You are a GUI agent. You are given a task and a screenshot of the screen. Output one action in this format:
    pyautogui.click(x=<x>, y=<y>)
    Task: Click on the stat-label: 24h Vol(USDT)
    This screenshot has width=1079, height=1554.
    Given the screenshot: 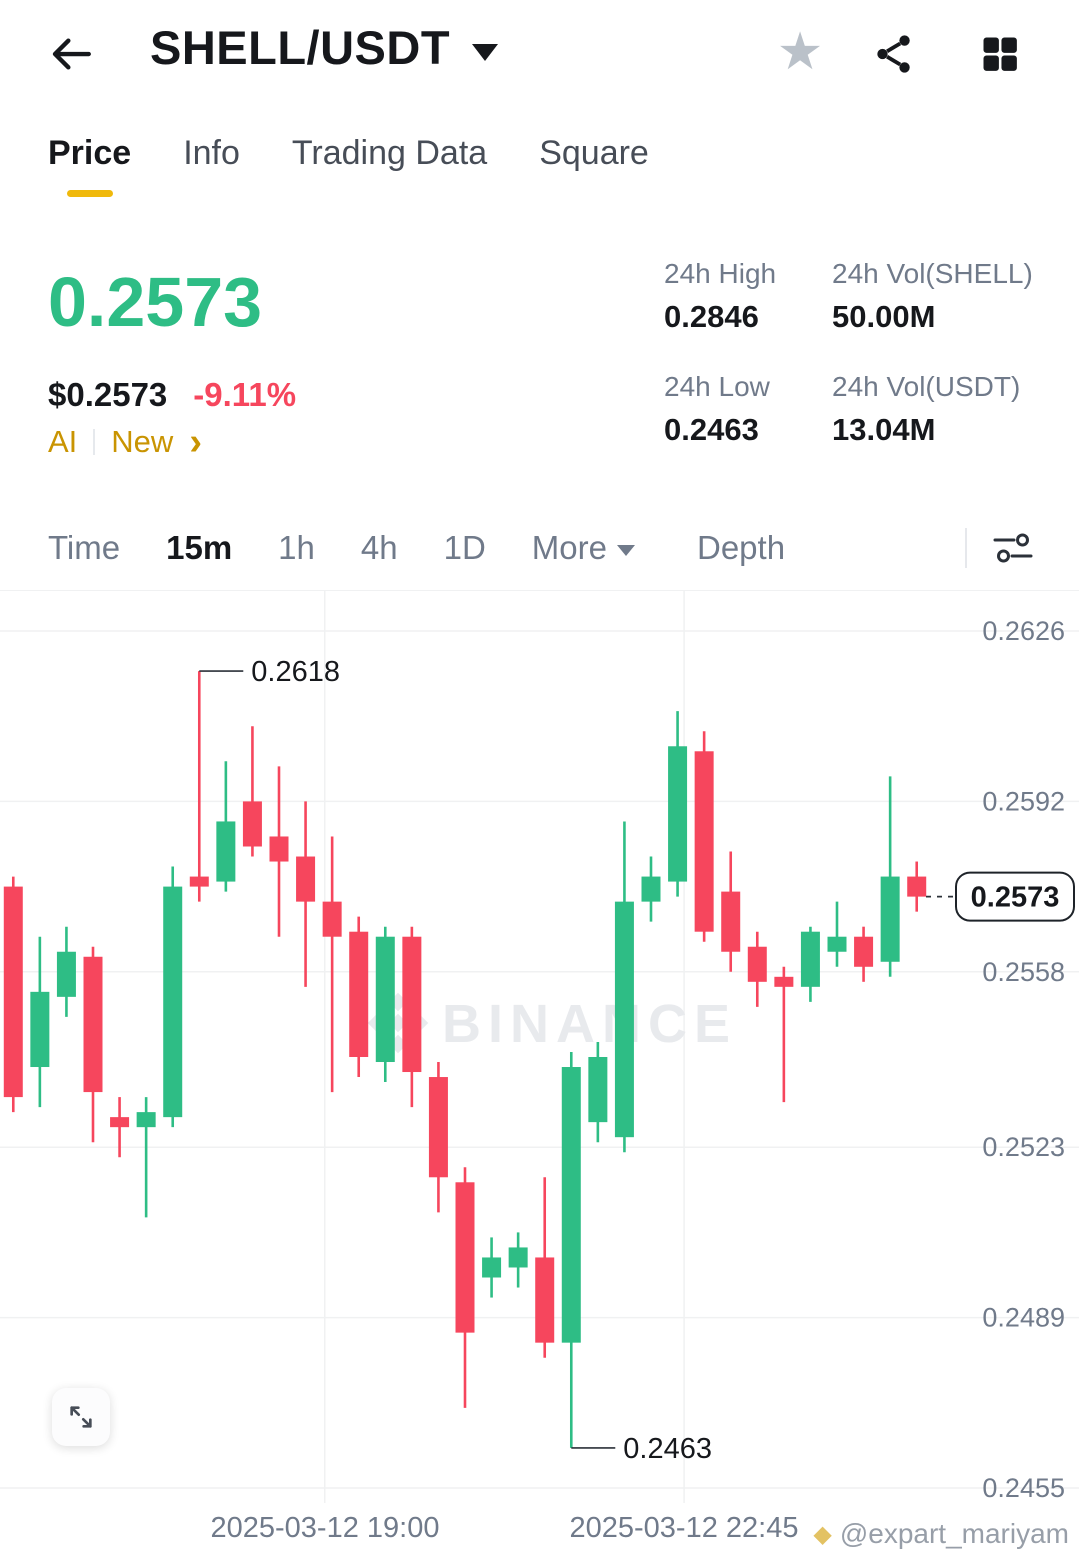 What is the action you would take?
    pyautogui.click(x=926, y=386)
    